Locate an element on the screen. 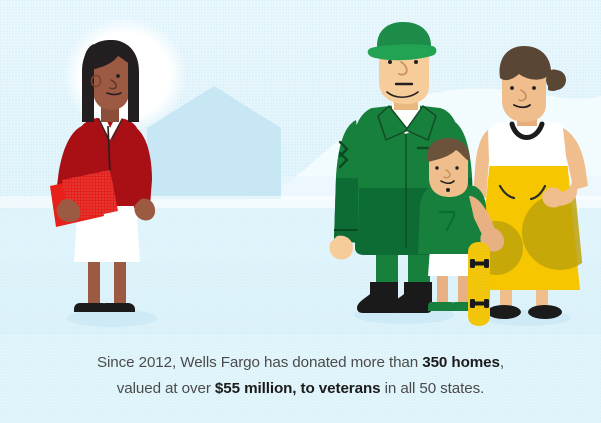  mother-leg-right is located at coordinates (542, 298).